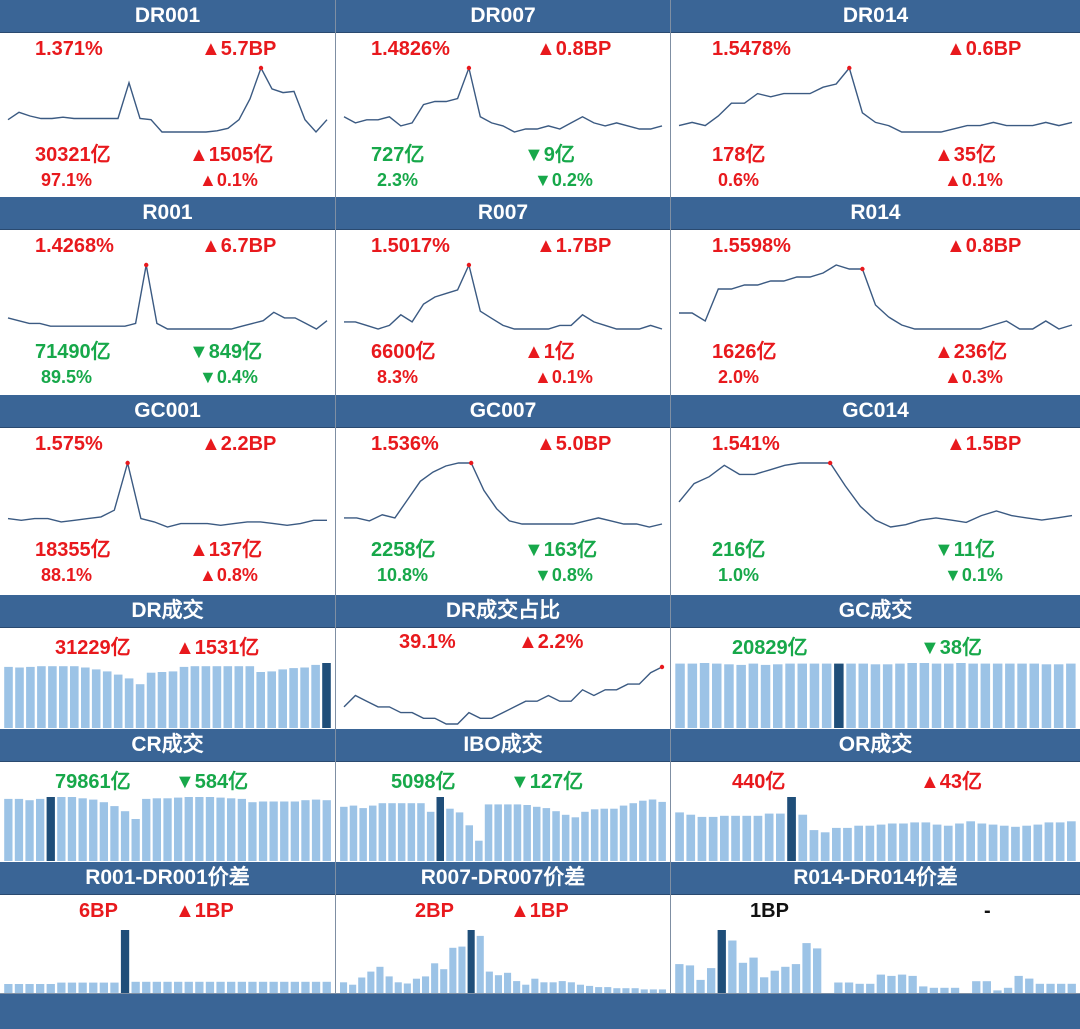  I want to click on spread-value: 2BP, so click(434, 911).